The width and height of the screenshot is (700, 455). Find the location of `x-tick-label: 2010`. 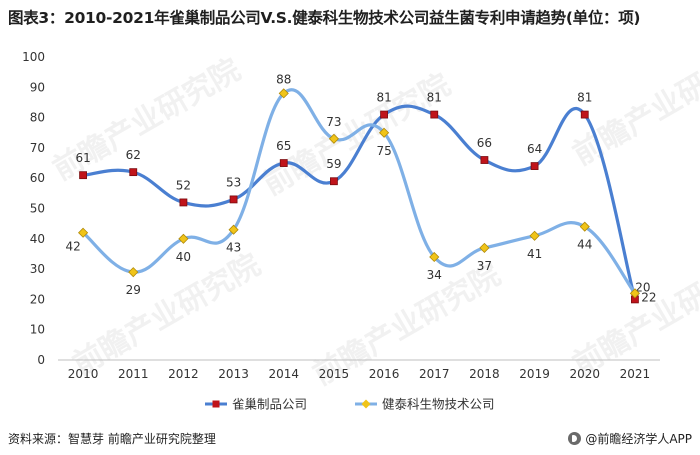

x-tick-label: 2010 is located at coordinates (83, 374).